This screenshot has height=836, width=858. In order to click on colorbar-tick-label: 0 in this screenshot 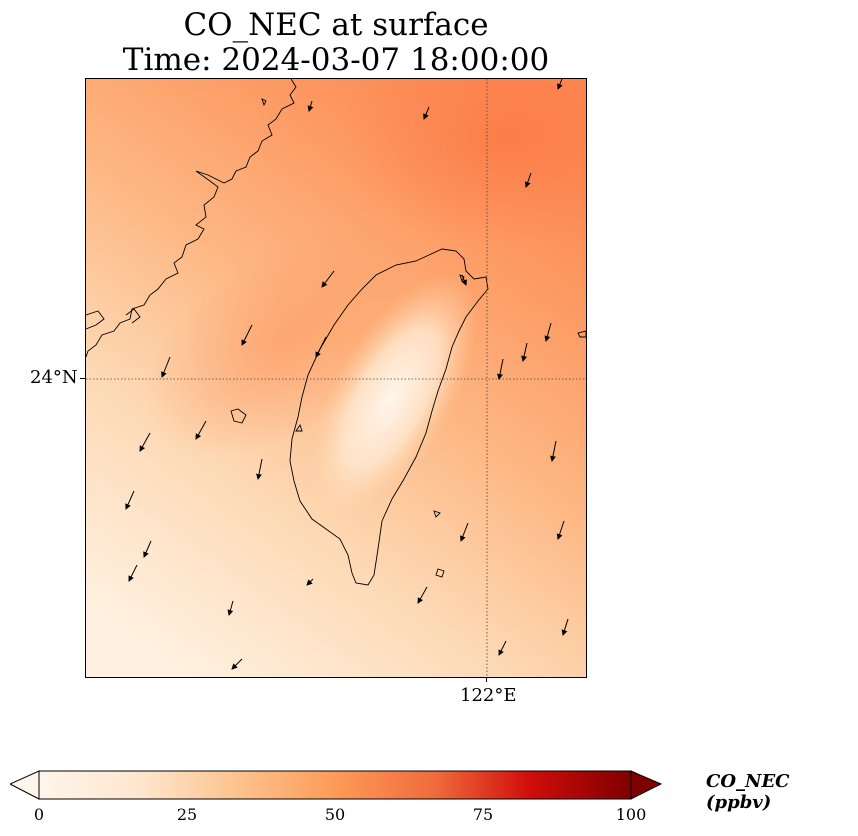, I will do `click(39, 814)`.